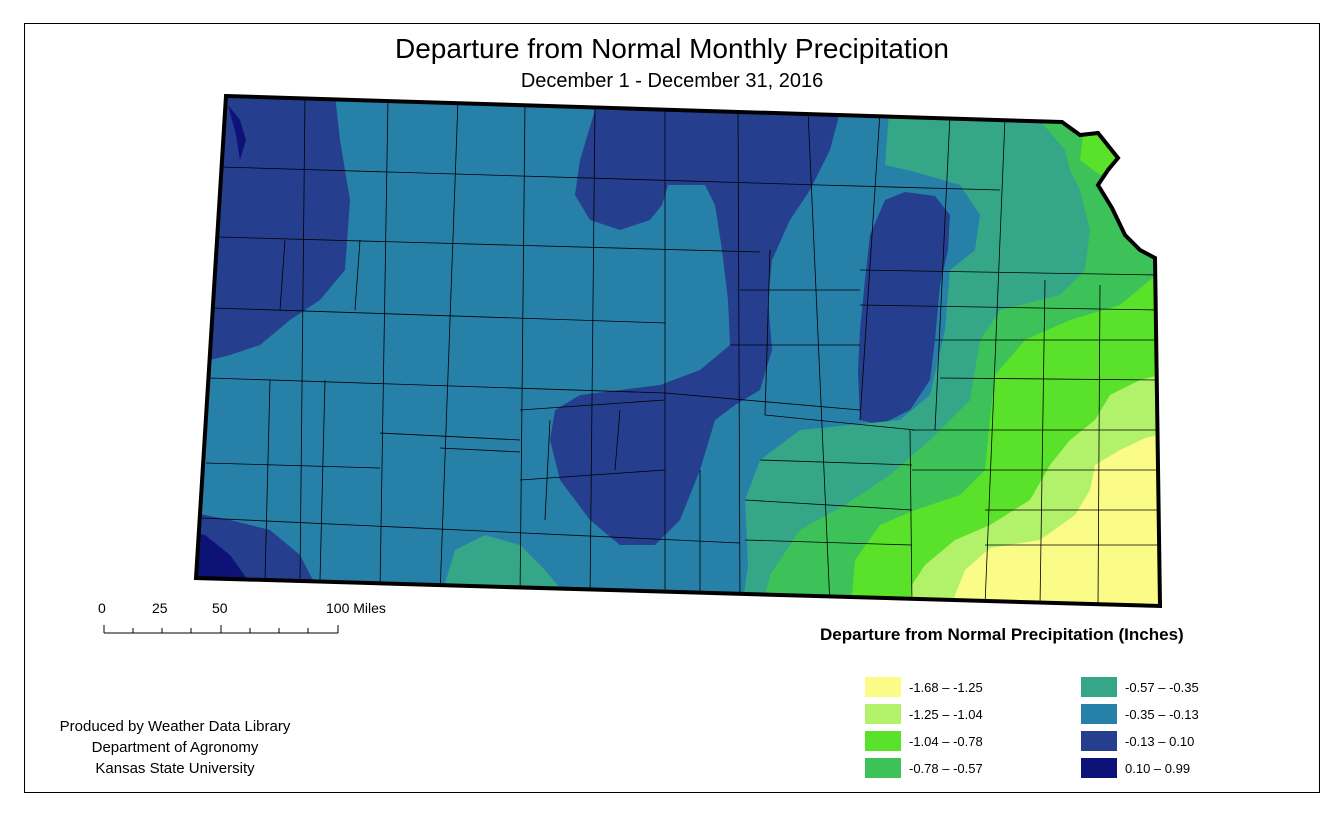 The image size is (1344, 816). Describe the element at coordinates (221, 629) in the screenshot. I see `scale-bar` at that location.